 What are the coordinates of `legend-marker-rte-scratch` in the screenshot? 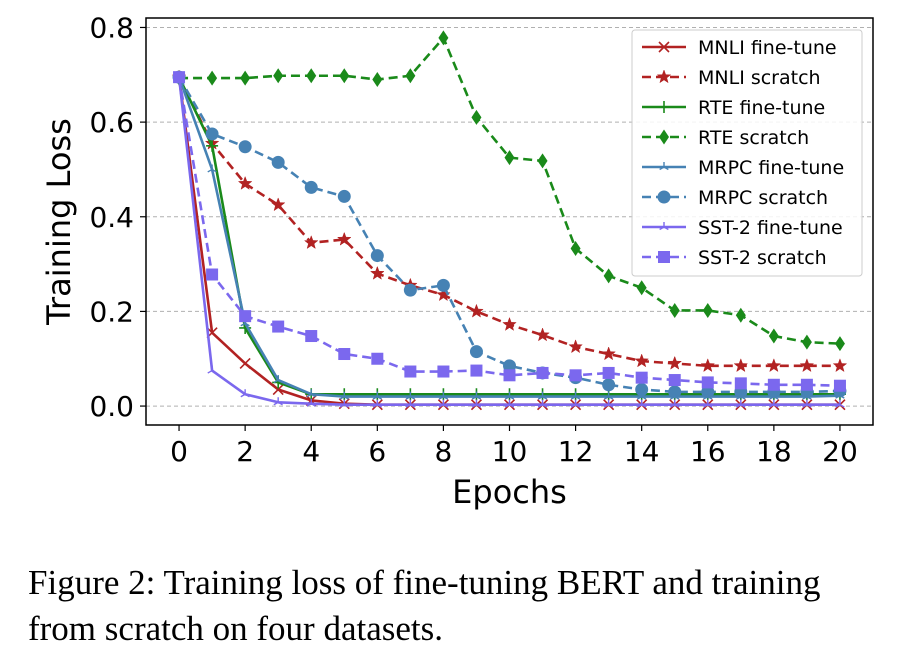 It's located at (664, 137).